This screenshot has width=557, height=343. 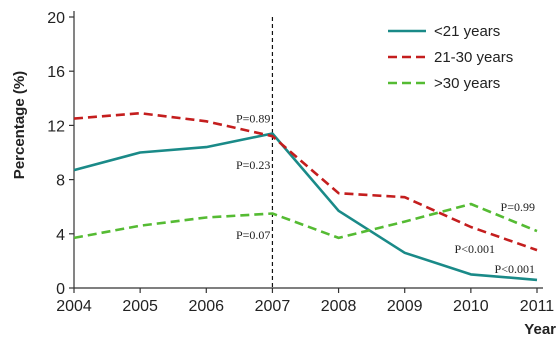 What do you see at coordinates (518, 207) in the screenshot?
I see `p-value-annotation: P=0.99` at bounding box center [518, 207].